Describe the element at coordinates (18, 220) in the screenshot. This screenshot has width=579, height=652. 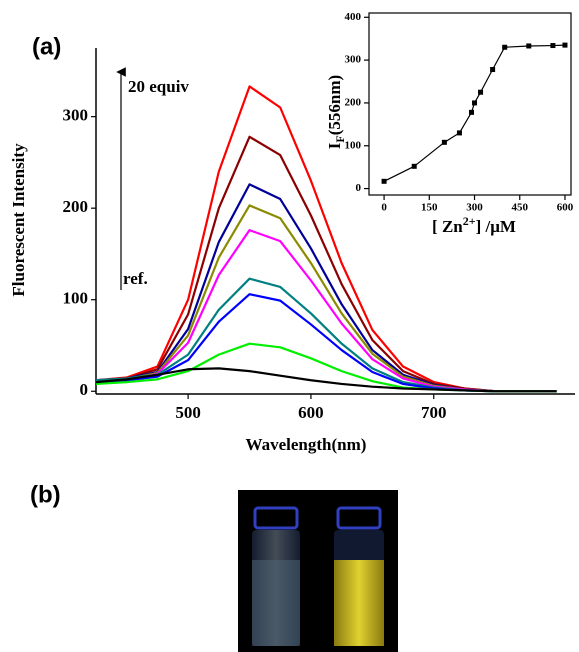
I see `y-axis-title: Fluorescent Intensity` at that location.